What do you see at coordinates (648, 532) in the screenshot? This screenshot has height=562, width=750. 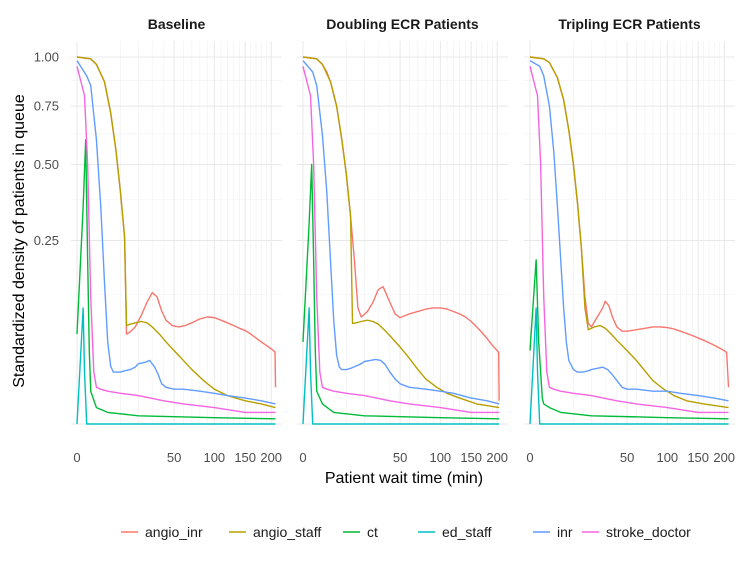 I see `legend-label: stroke_doctor` at bounding box center [648, 532].